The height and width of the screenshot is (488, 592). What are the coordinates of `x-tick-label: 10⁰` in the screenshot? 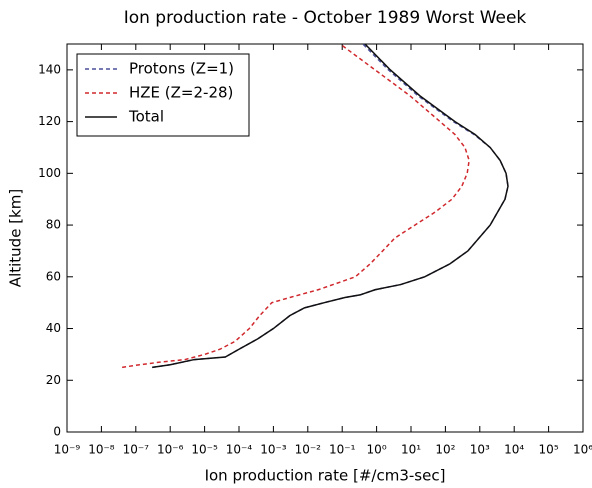 It's located at (377, 450).